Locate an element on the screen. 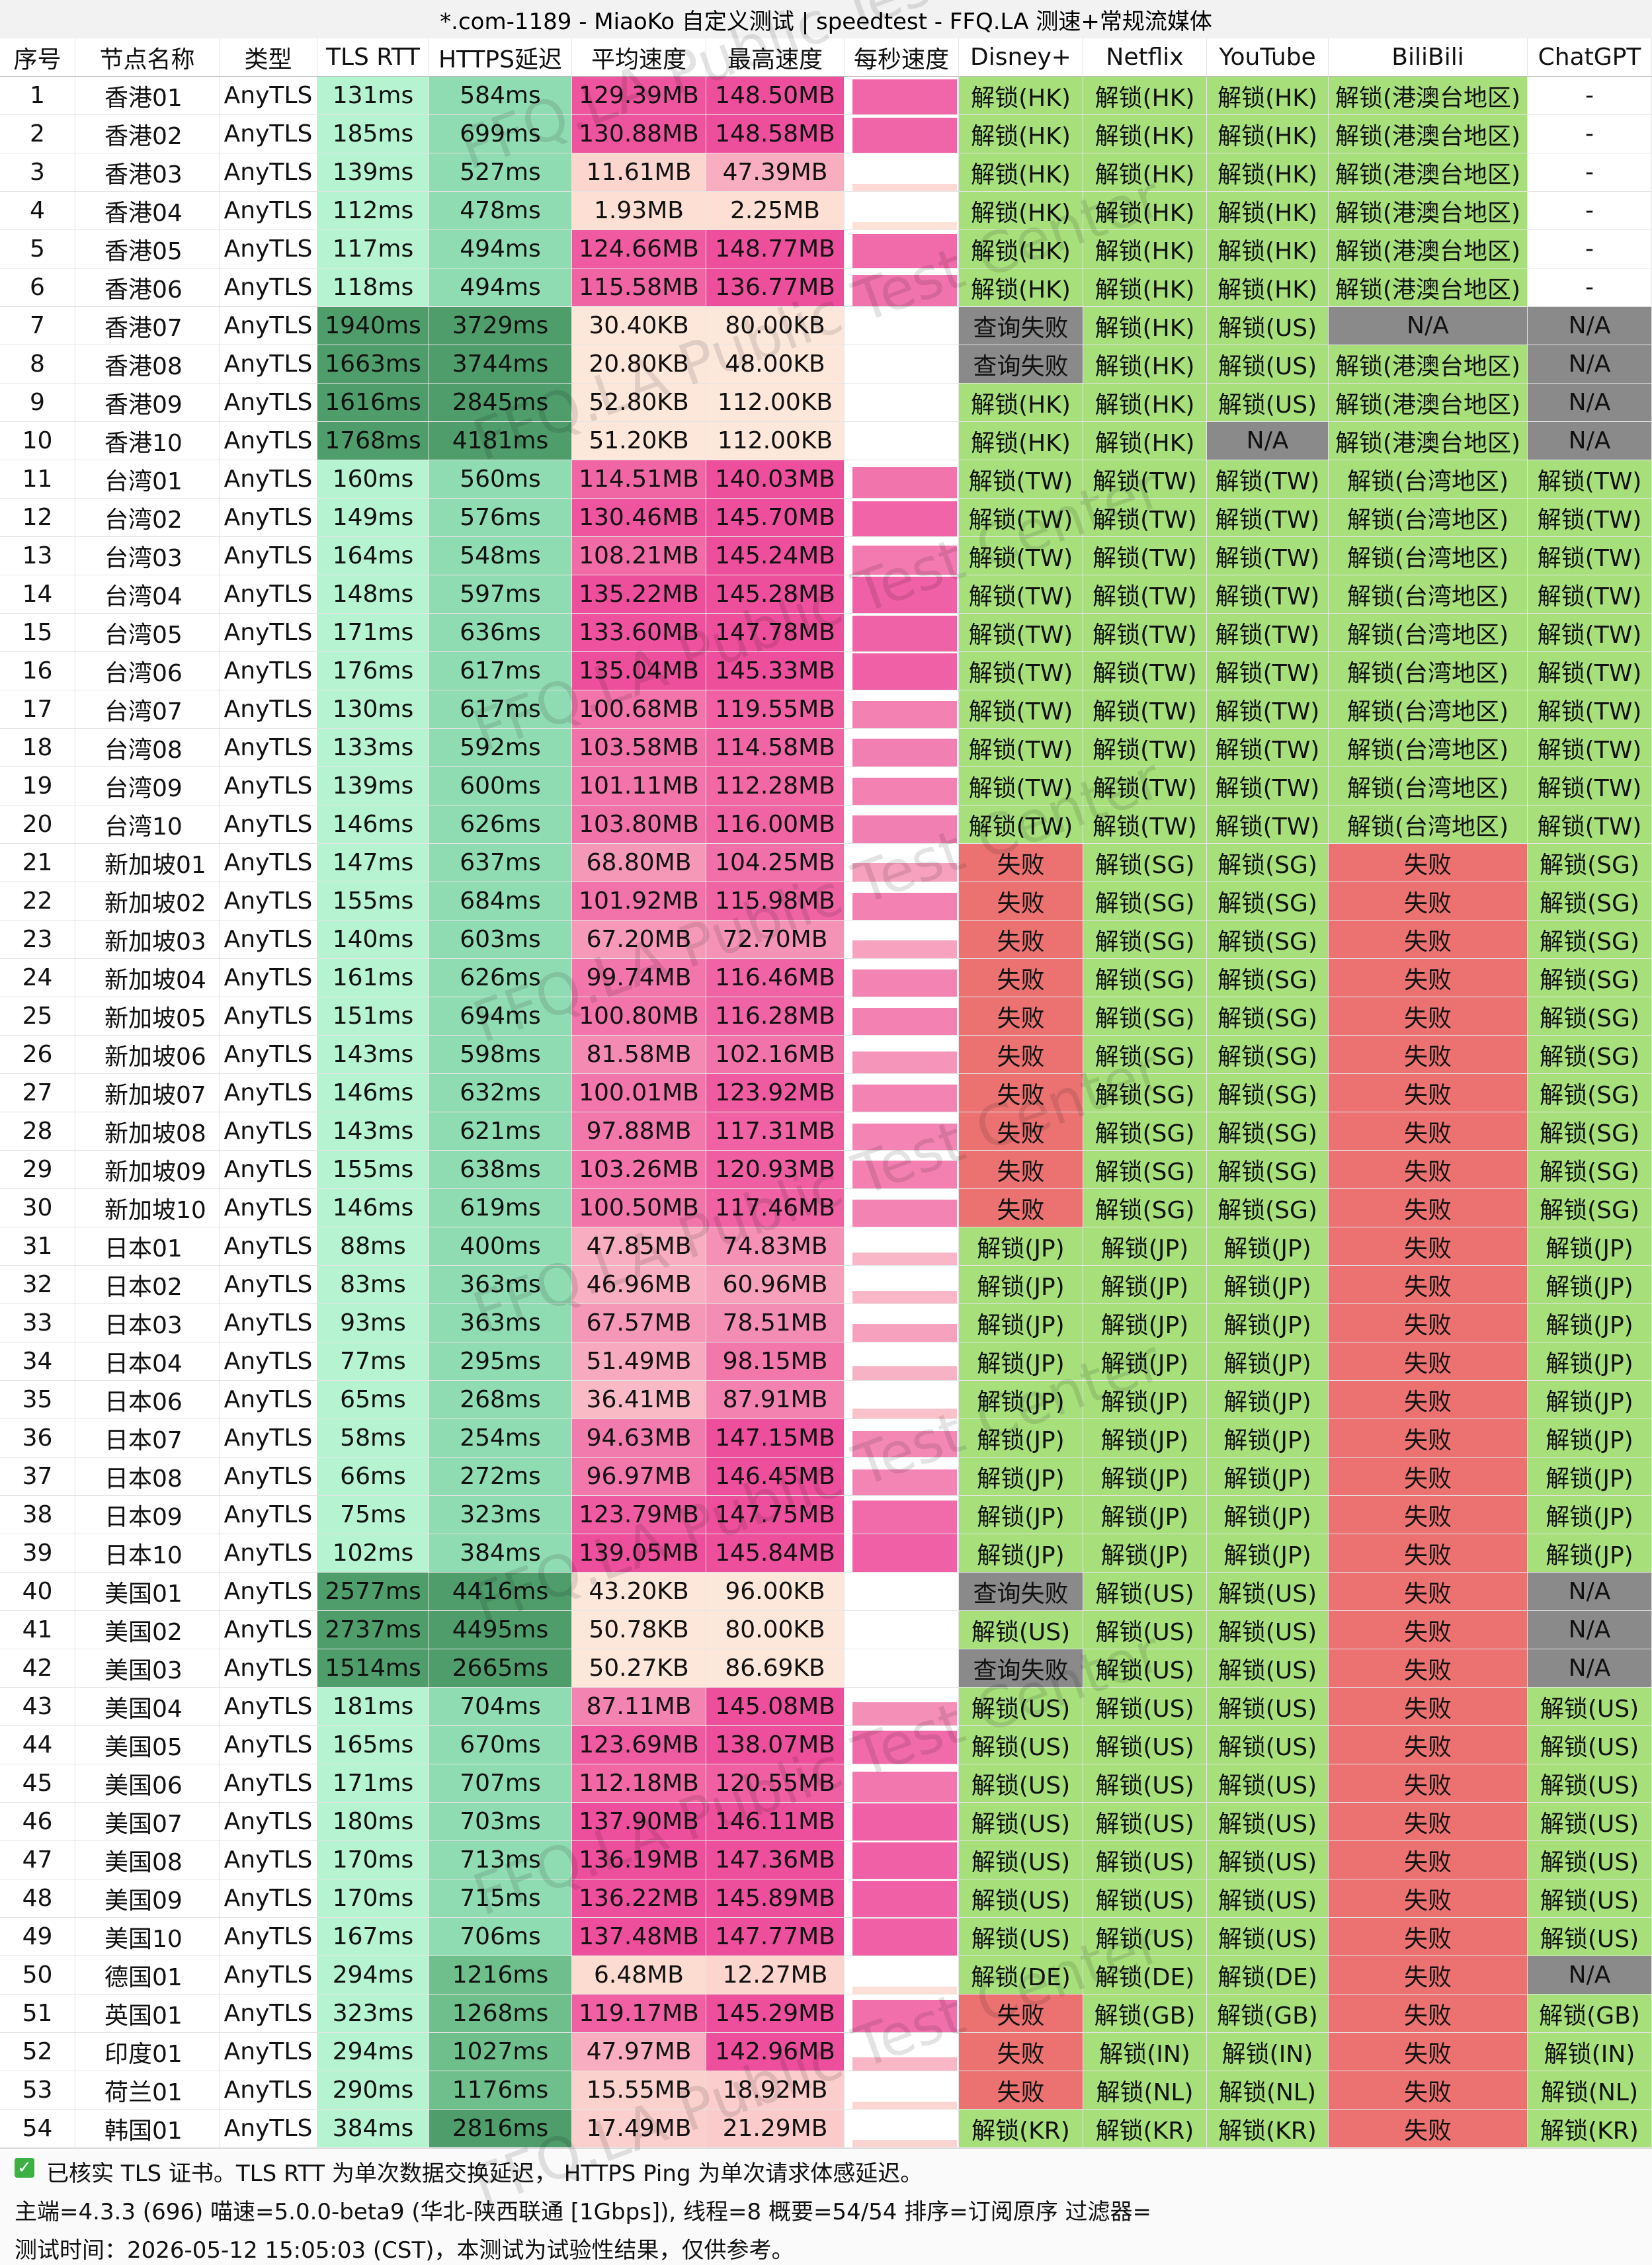 This screenshot has height=2265, width=1652. avg-speed: 87.11MB is located at coordinates (639, 1707).